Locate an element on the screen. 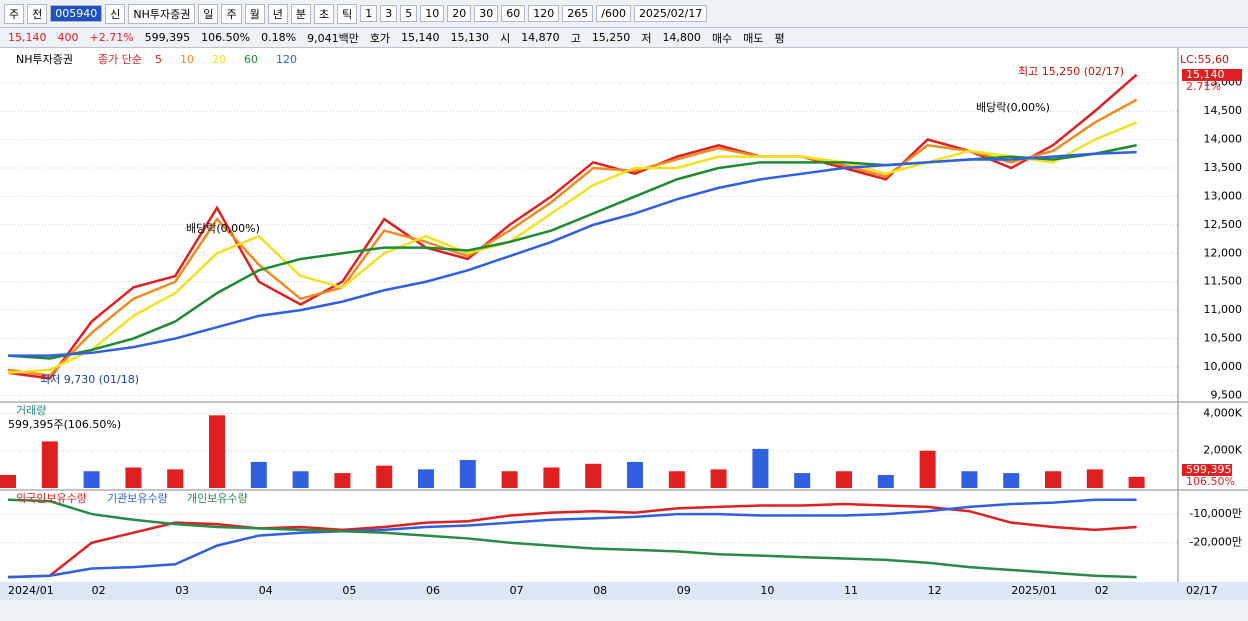 This screenshot has height=621, width=1248. toolbar-item: 60 is located at coordinates (513, 13).